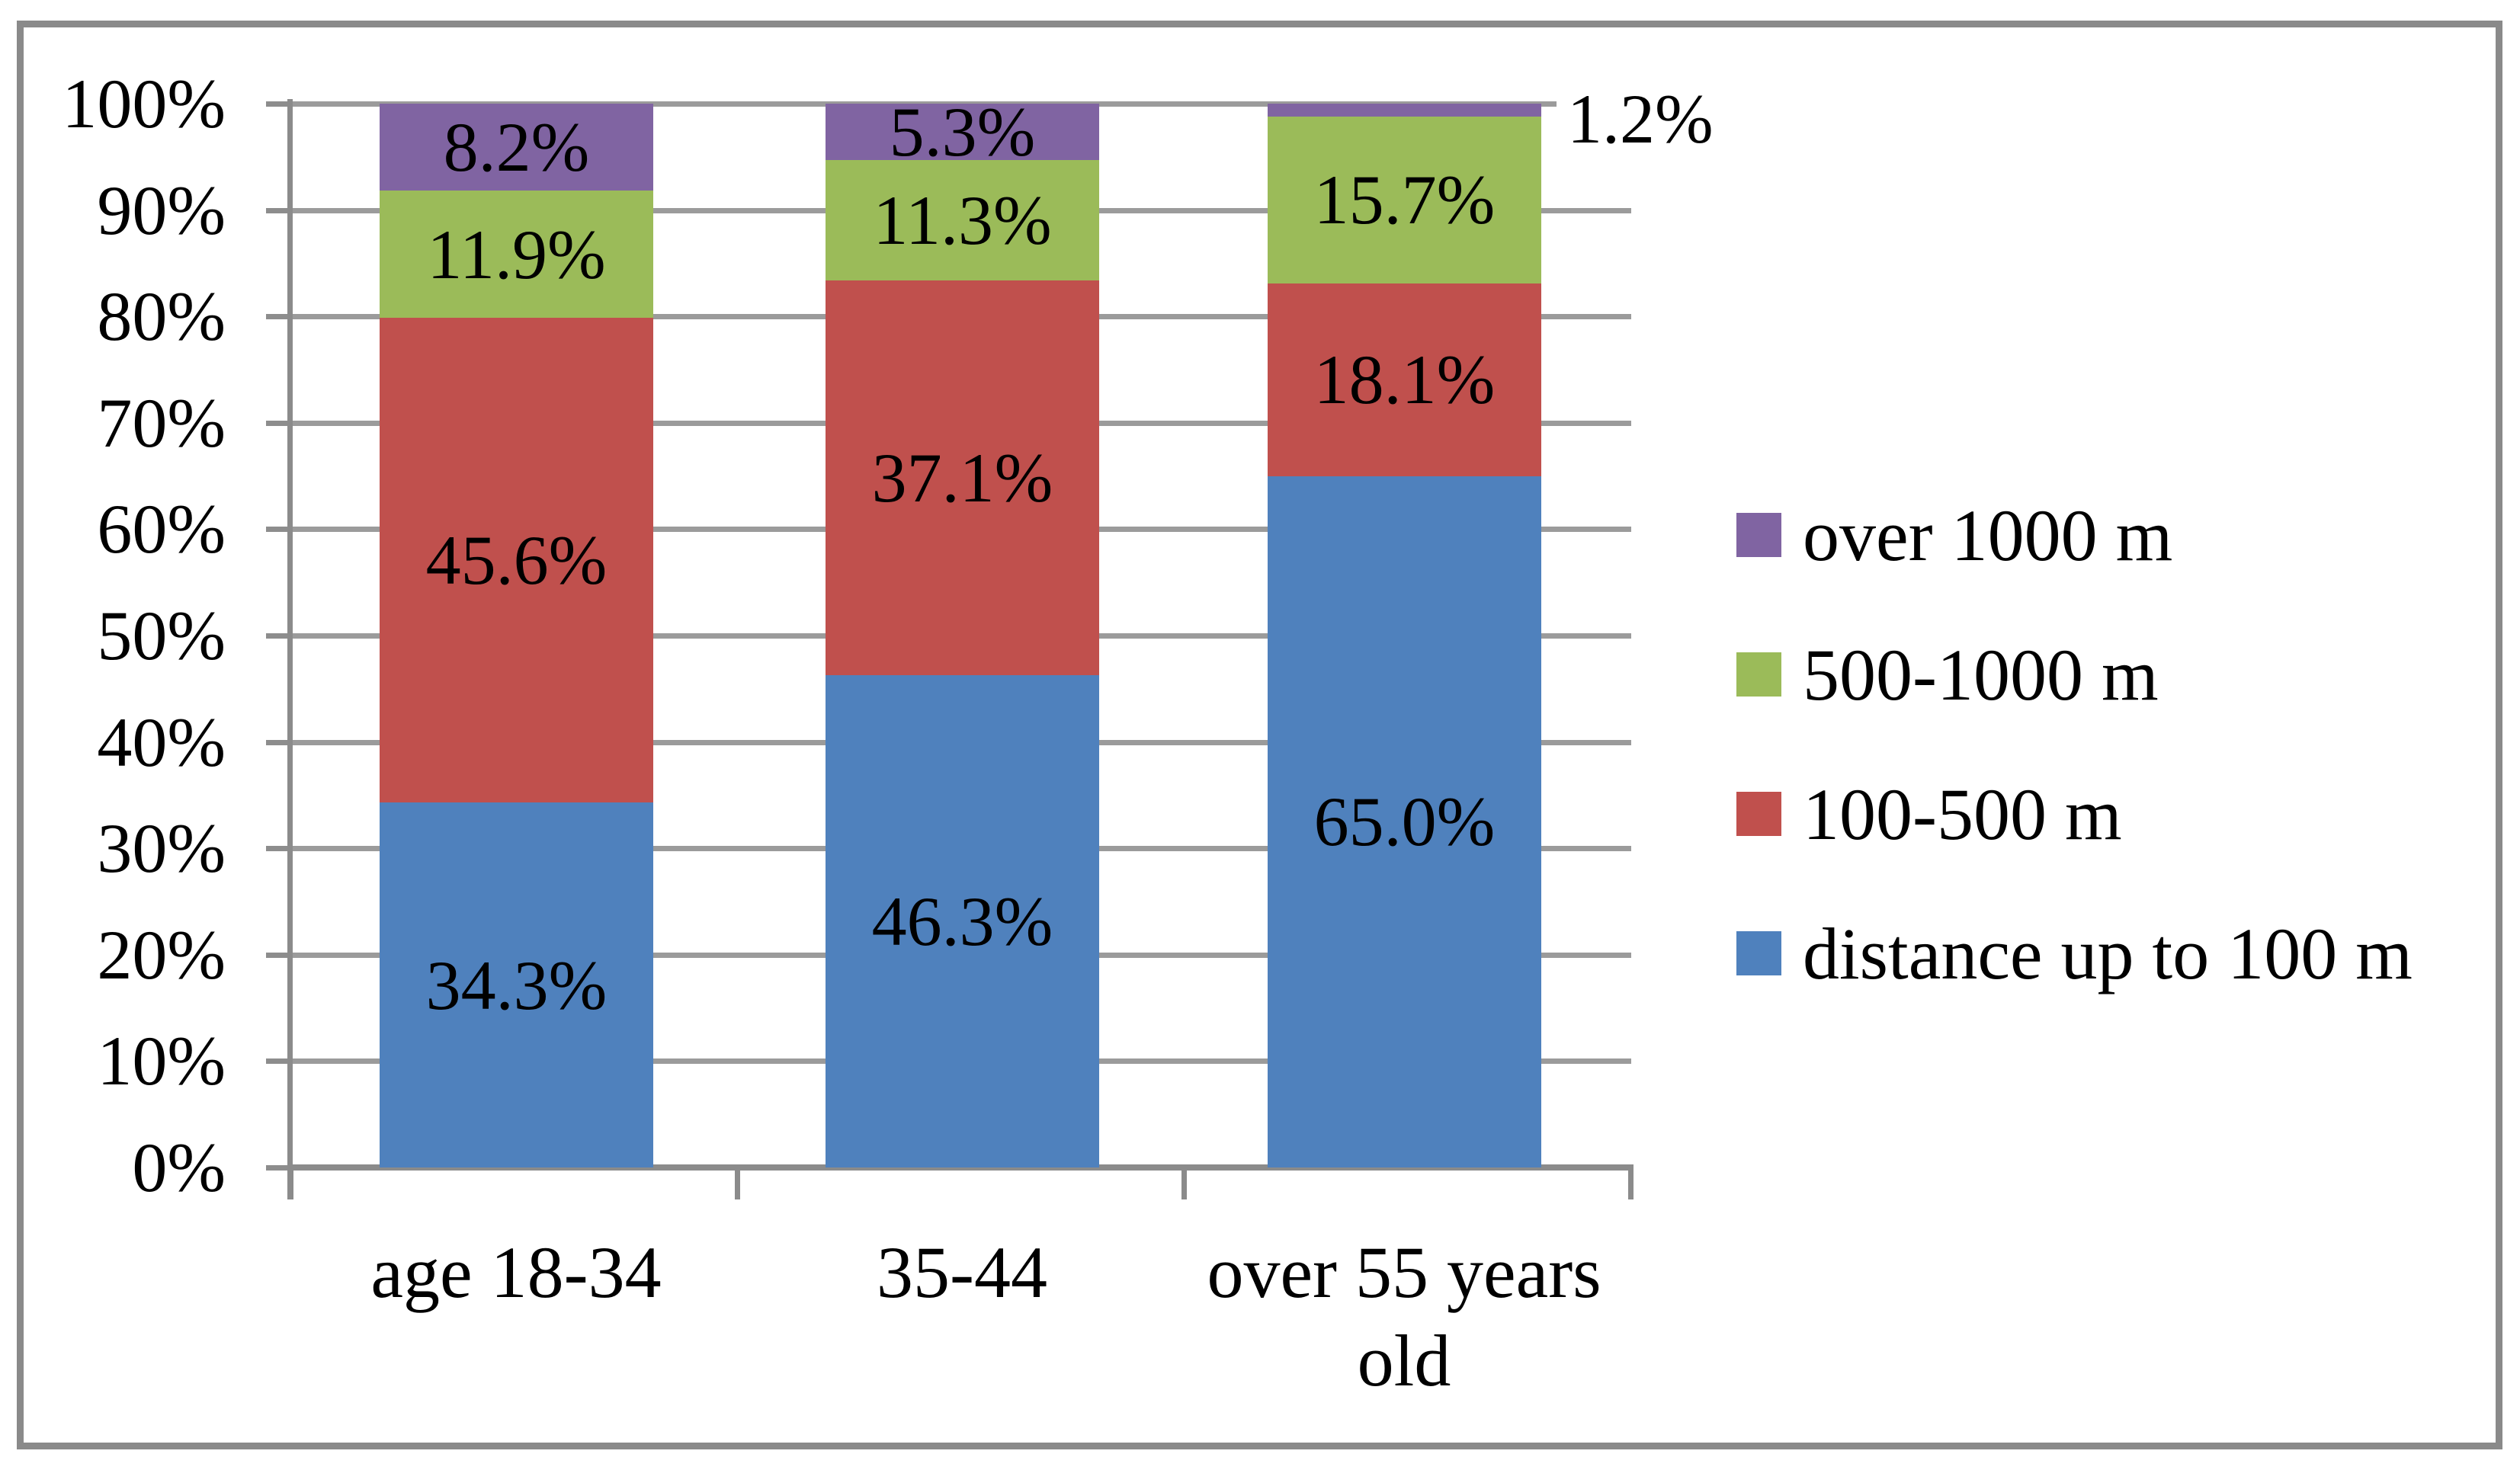 The height and width of the screenshot is (1470, 2520). What do you see at coordinates (161, 422) in the screenshot?
I see `y-axis-tick-label: 70%` at bounding box center [161, 422].